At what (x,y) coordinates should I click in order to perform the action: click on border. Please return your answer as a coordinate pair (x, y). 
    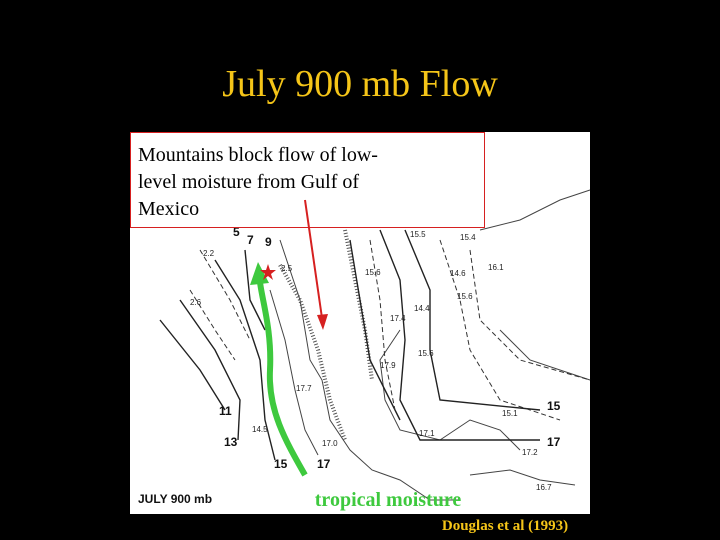
    Looking at the image, I should click on (535, 210).